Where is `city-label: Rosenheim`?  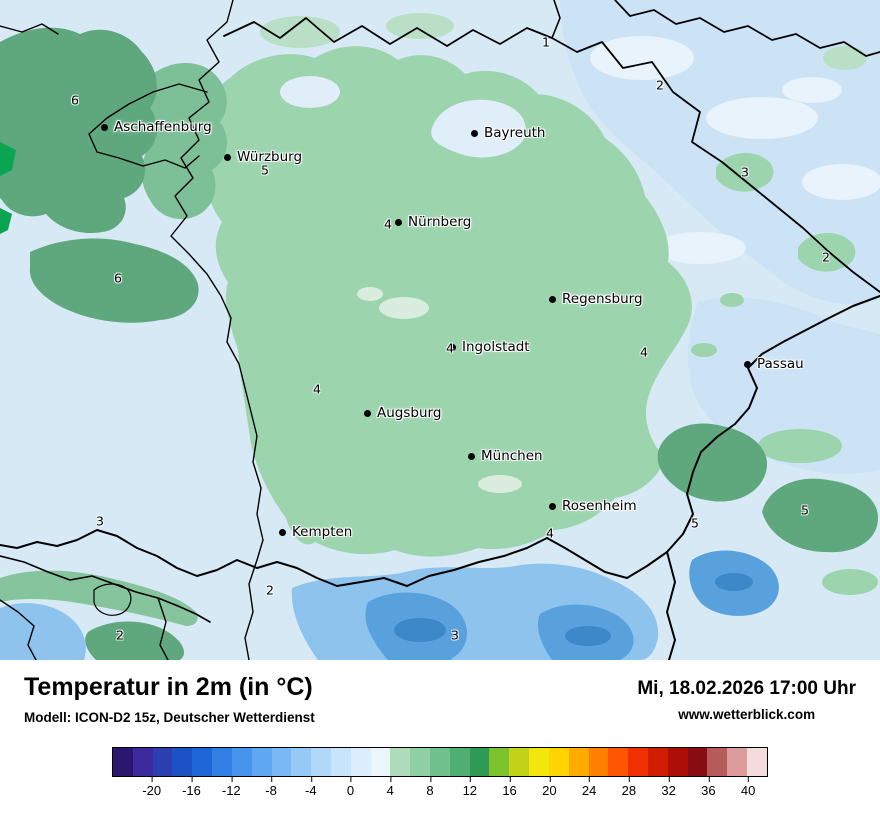
city-label: Rosenheim is located at coordinates (599, 506).